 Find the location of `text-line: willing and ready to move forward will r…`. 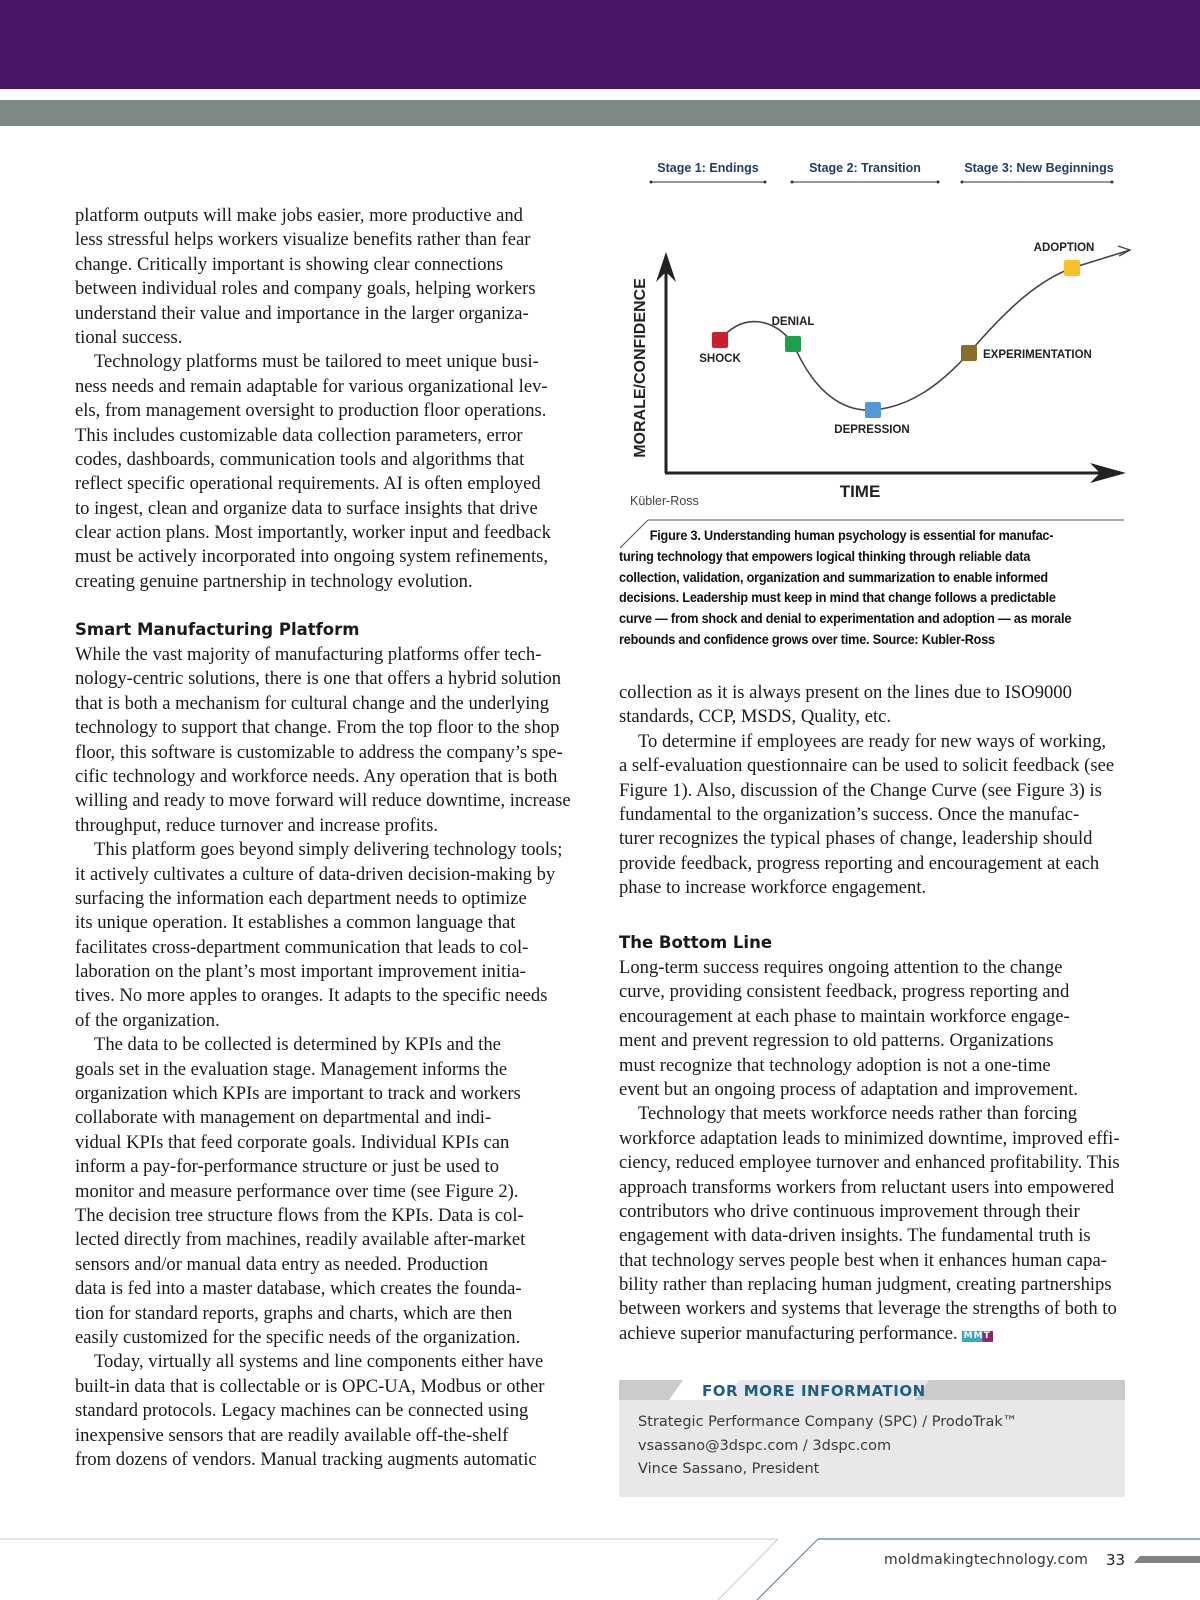

text-line: willing and ready to move forward will r… is located at coordinates (323, 801).